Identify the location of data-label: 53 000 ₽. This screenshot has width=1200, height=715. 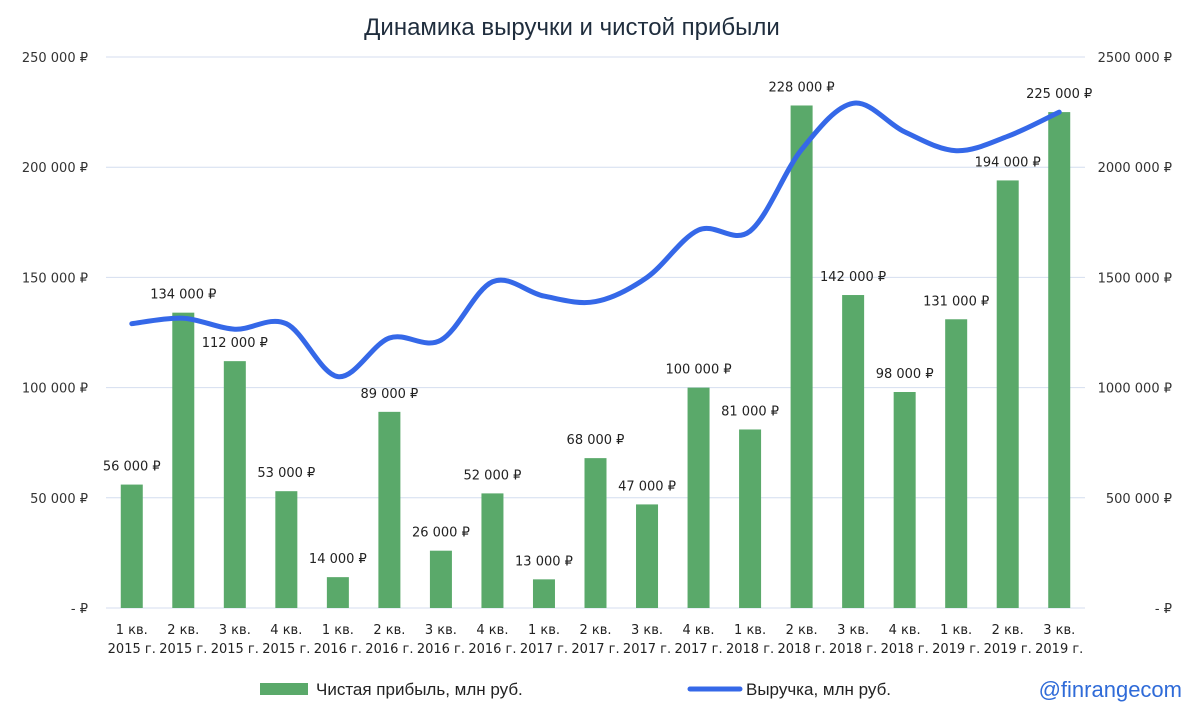
(286, 473).